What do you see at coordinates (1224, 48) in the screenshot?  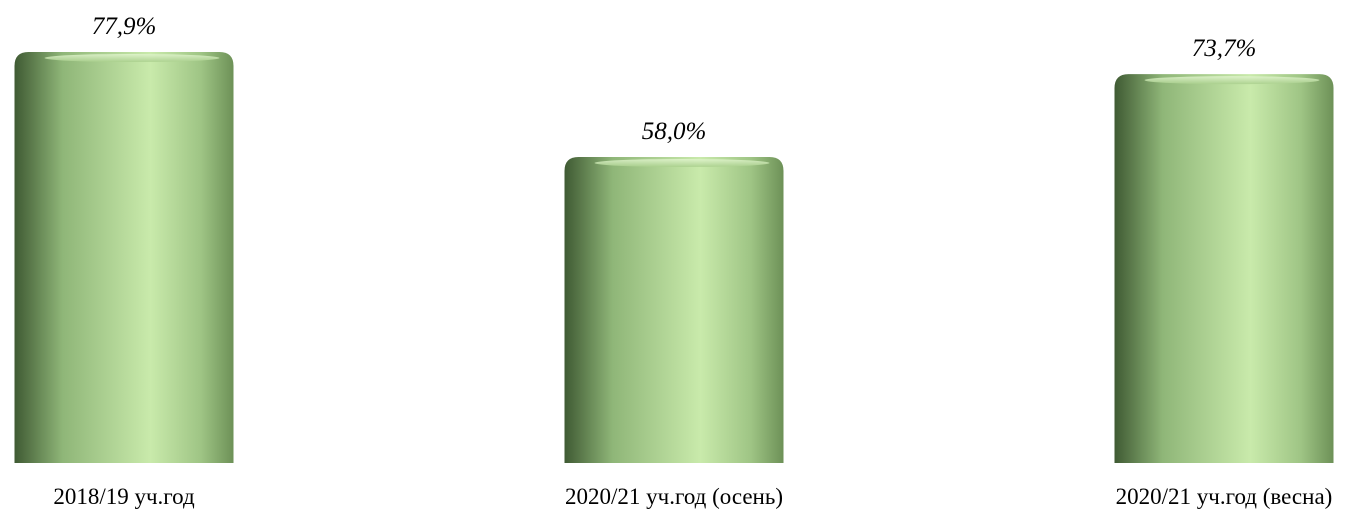 I see `value-label-3: 73,7%` at bounding box center [1224, 48].